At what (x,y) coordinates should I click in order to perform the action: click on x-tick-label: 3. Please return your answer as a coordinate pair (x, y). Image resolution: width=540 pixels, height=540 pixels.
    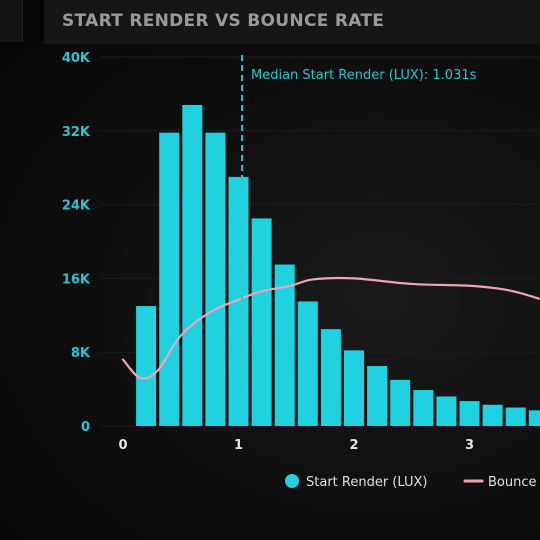
    Looking at the image, I should click on (469, 445).